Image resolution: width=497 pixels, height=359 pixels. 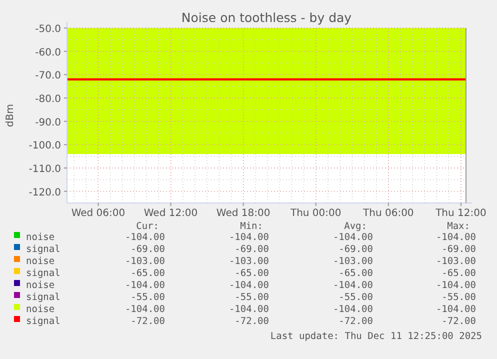 I want to click on x-tick-label: Wed 12:00, so click(x=171, y=213).